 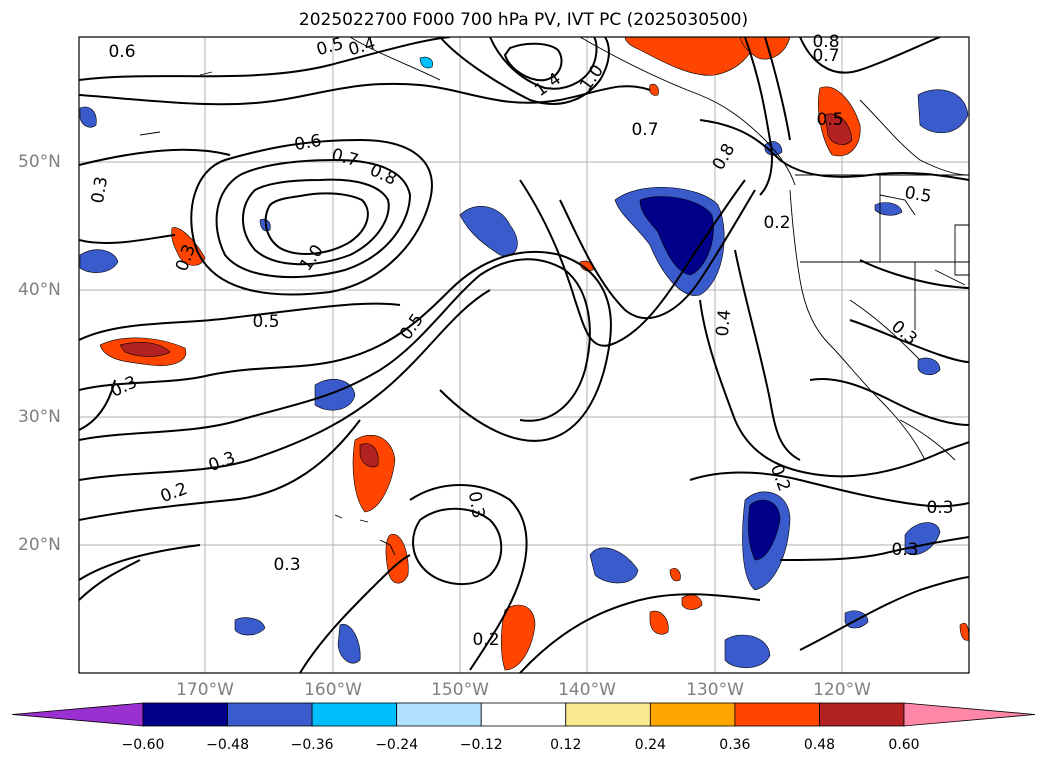 What do you see at coordinates (735, 745) in the screenshot?
I see `colorbar-tick-label: 0.36` at bounding box center [735, 745].